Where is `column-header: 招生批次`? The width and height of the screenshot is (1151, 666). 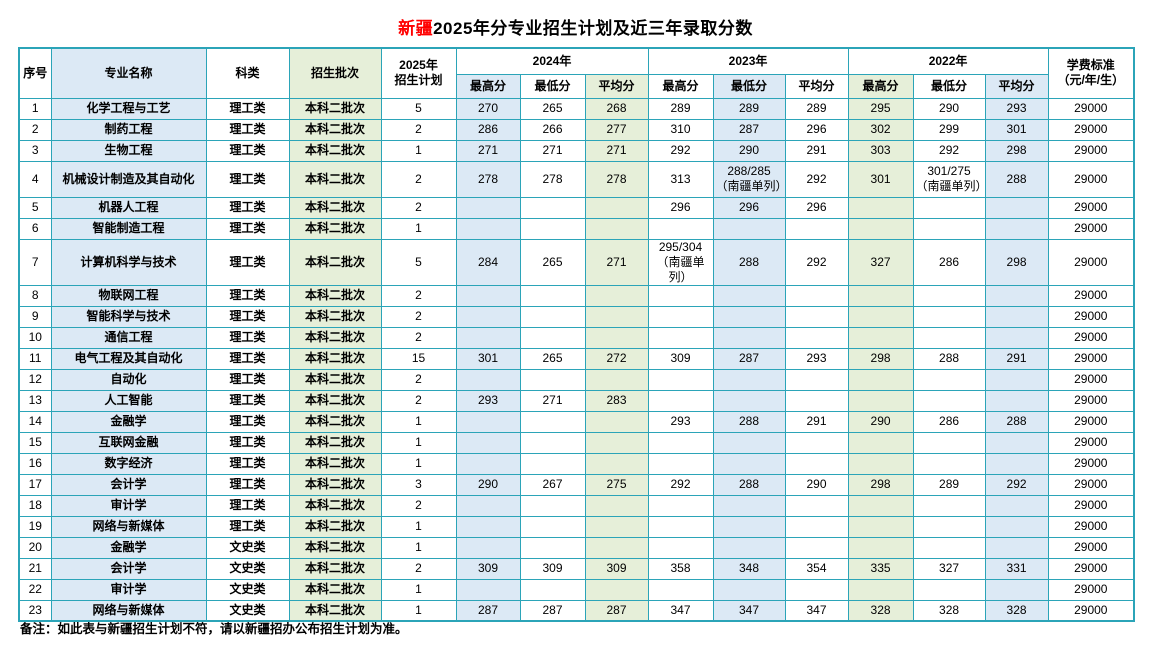 column-header: 招生批次 is located at coordinates (335, 73).